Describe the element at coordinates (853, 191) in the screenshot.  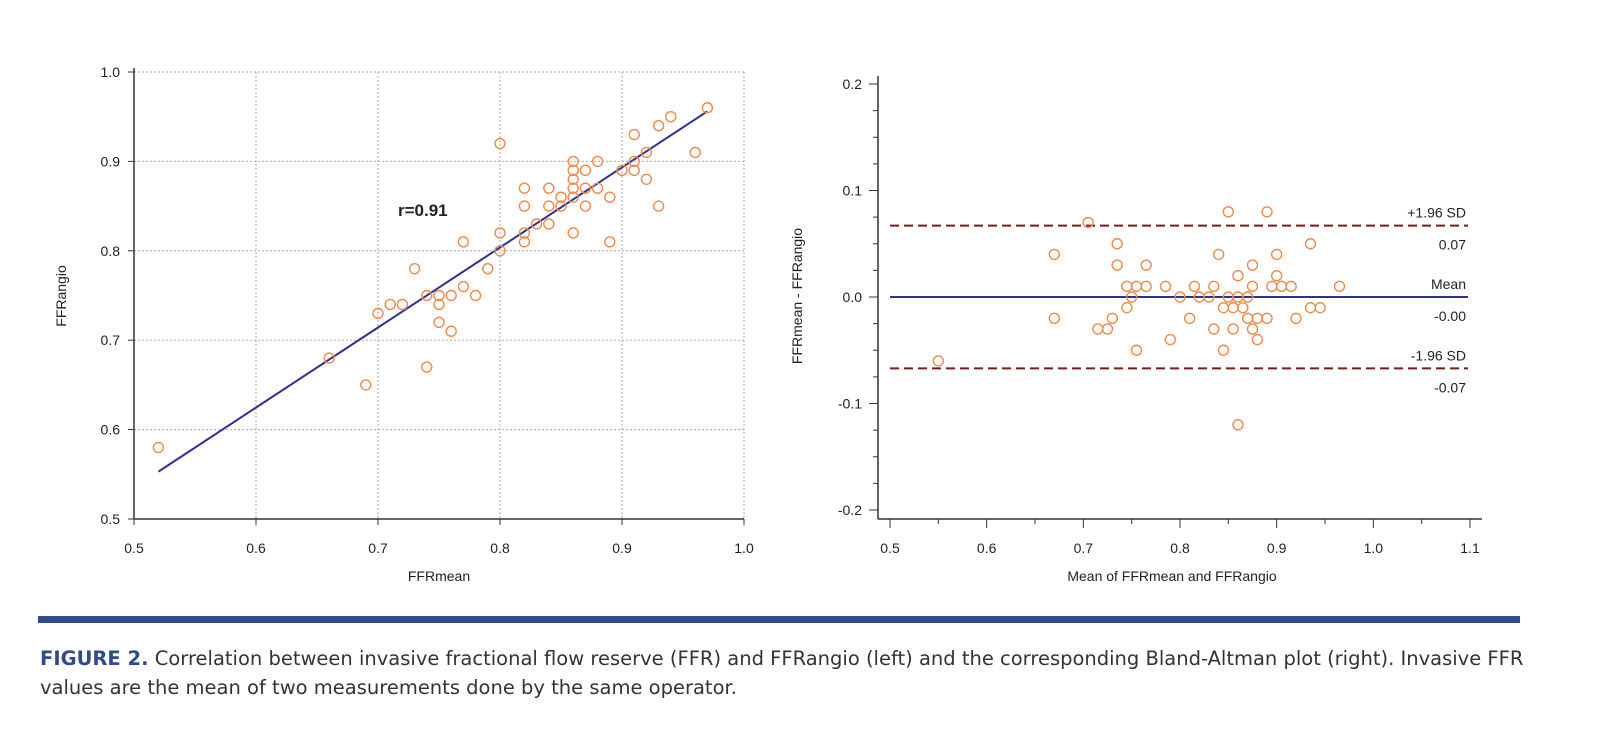
I see `y-tick-label: 0.1` at that location.